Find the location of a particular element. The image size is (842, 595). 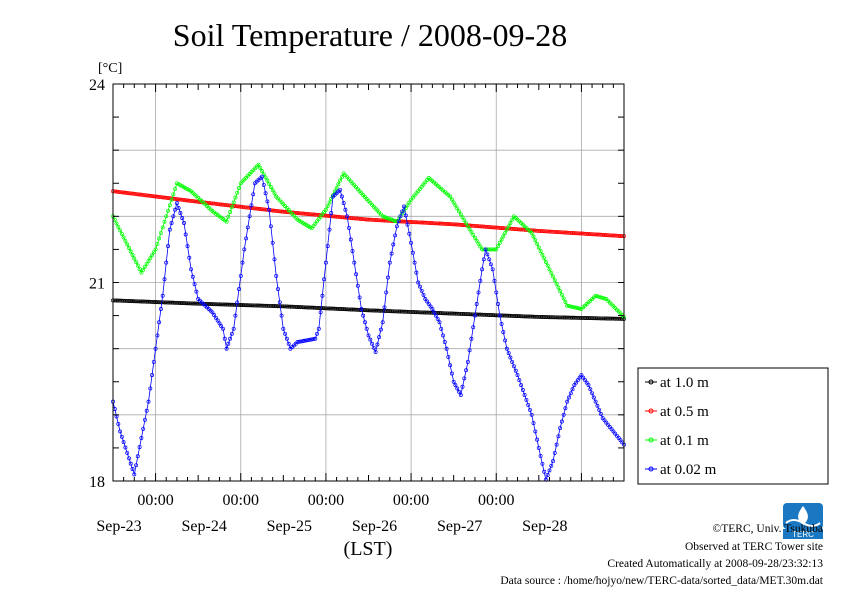

x-axis-label: (LST) is located at coordinates (368, 549).